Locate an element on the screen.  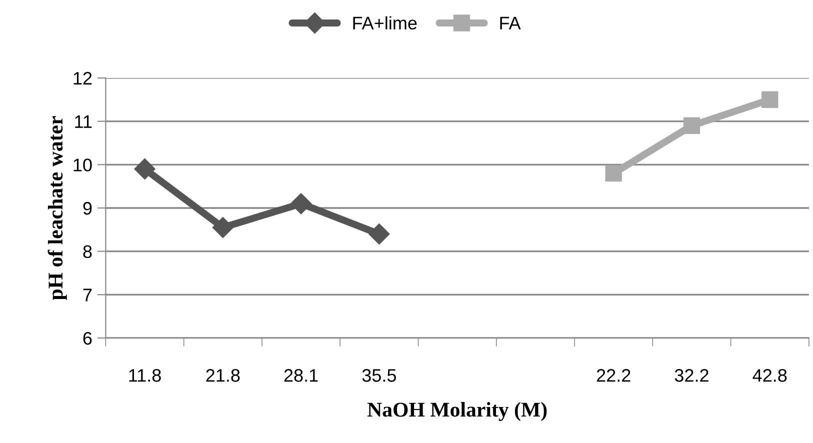
x-tick-label: 28.1 is located at coordinates (301, 375).